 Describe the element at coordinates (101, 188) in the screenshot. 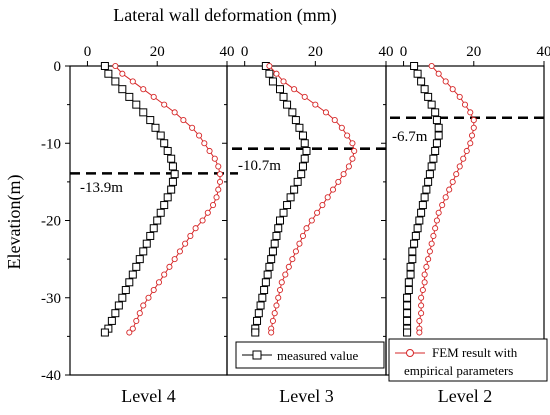

I see `reference-depth-label: -13.9m` at that location.